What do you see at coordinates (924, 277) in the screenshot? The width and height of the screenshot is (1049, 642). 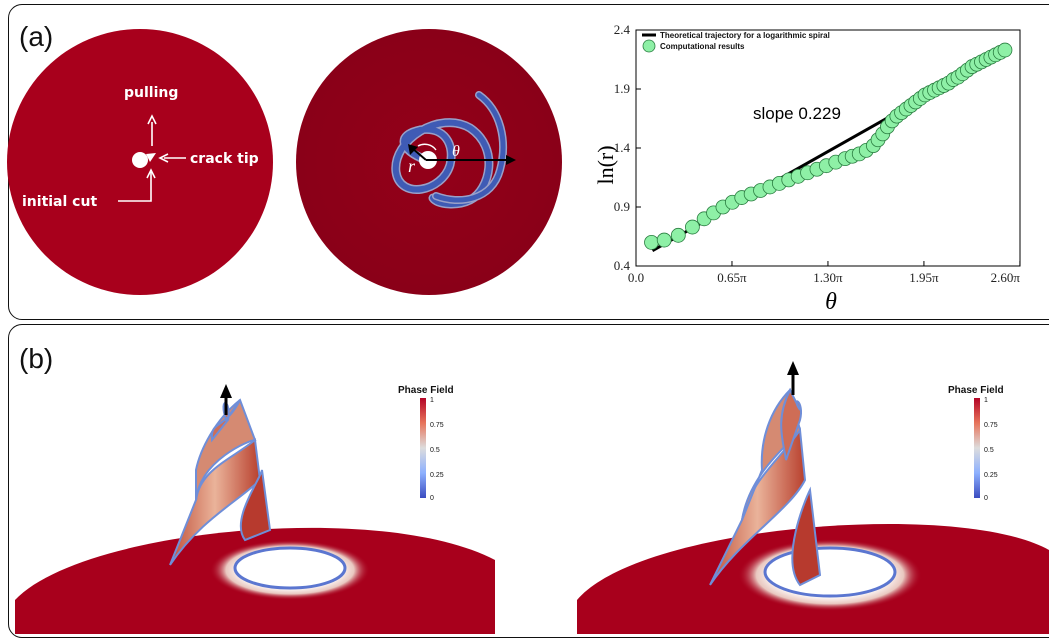 I see `x-tick-label: 1.95π` at bounding box center [924, 277].